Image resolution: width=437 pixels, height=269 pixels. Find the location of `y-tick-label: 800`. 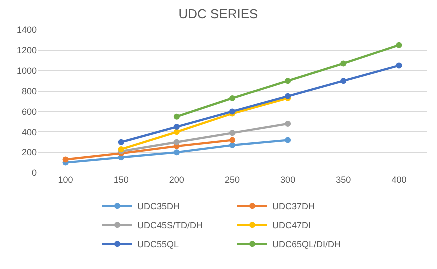

y-tick-label: 800 is located at coordinates (29, 91).